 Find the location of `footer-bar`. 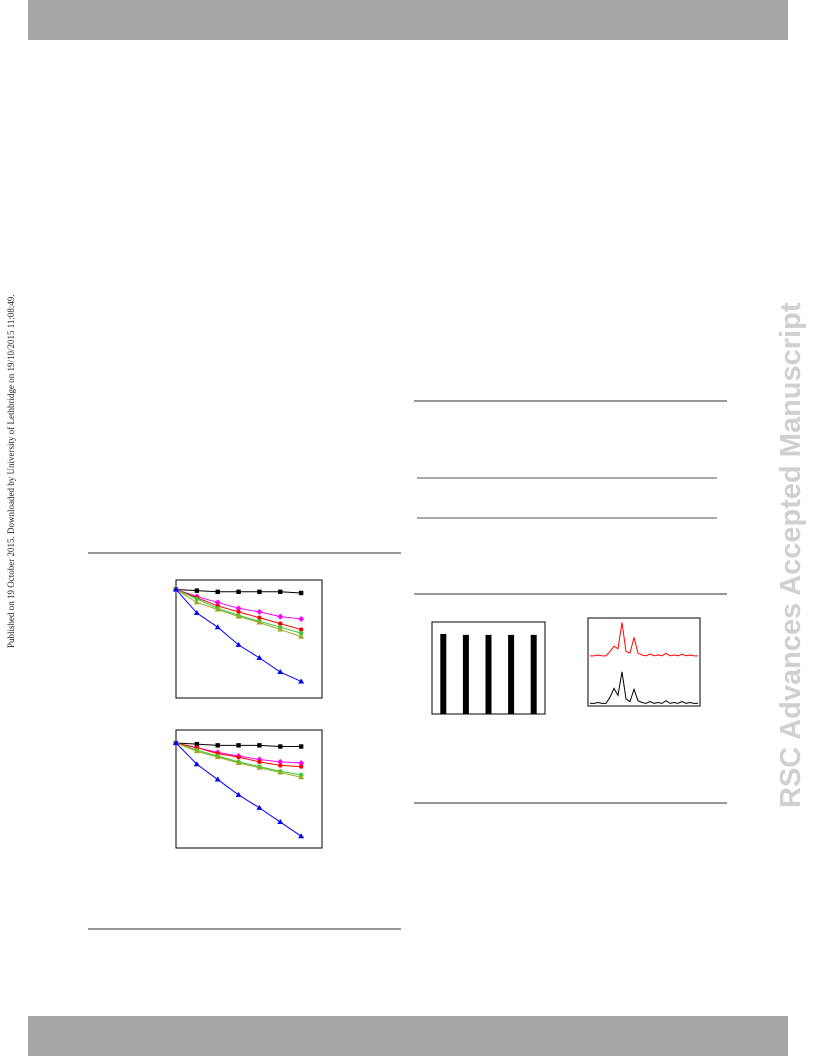

footer-bar is located at coordinates (408, 1036).